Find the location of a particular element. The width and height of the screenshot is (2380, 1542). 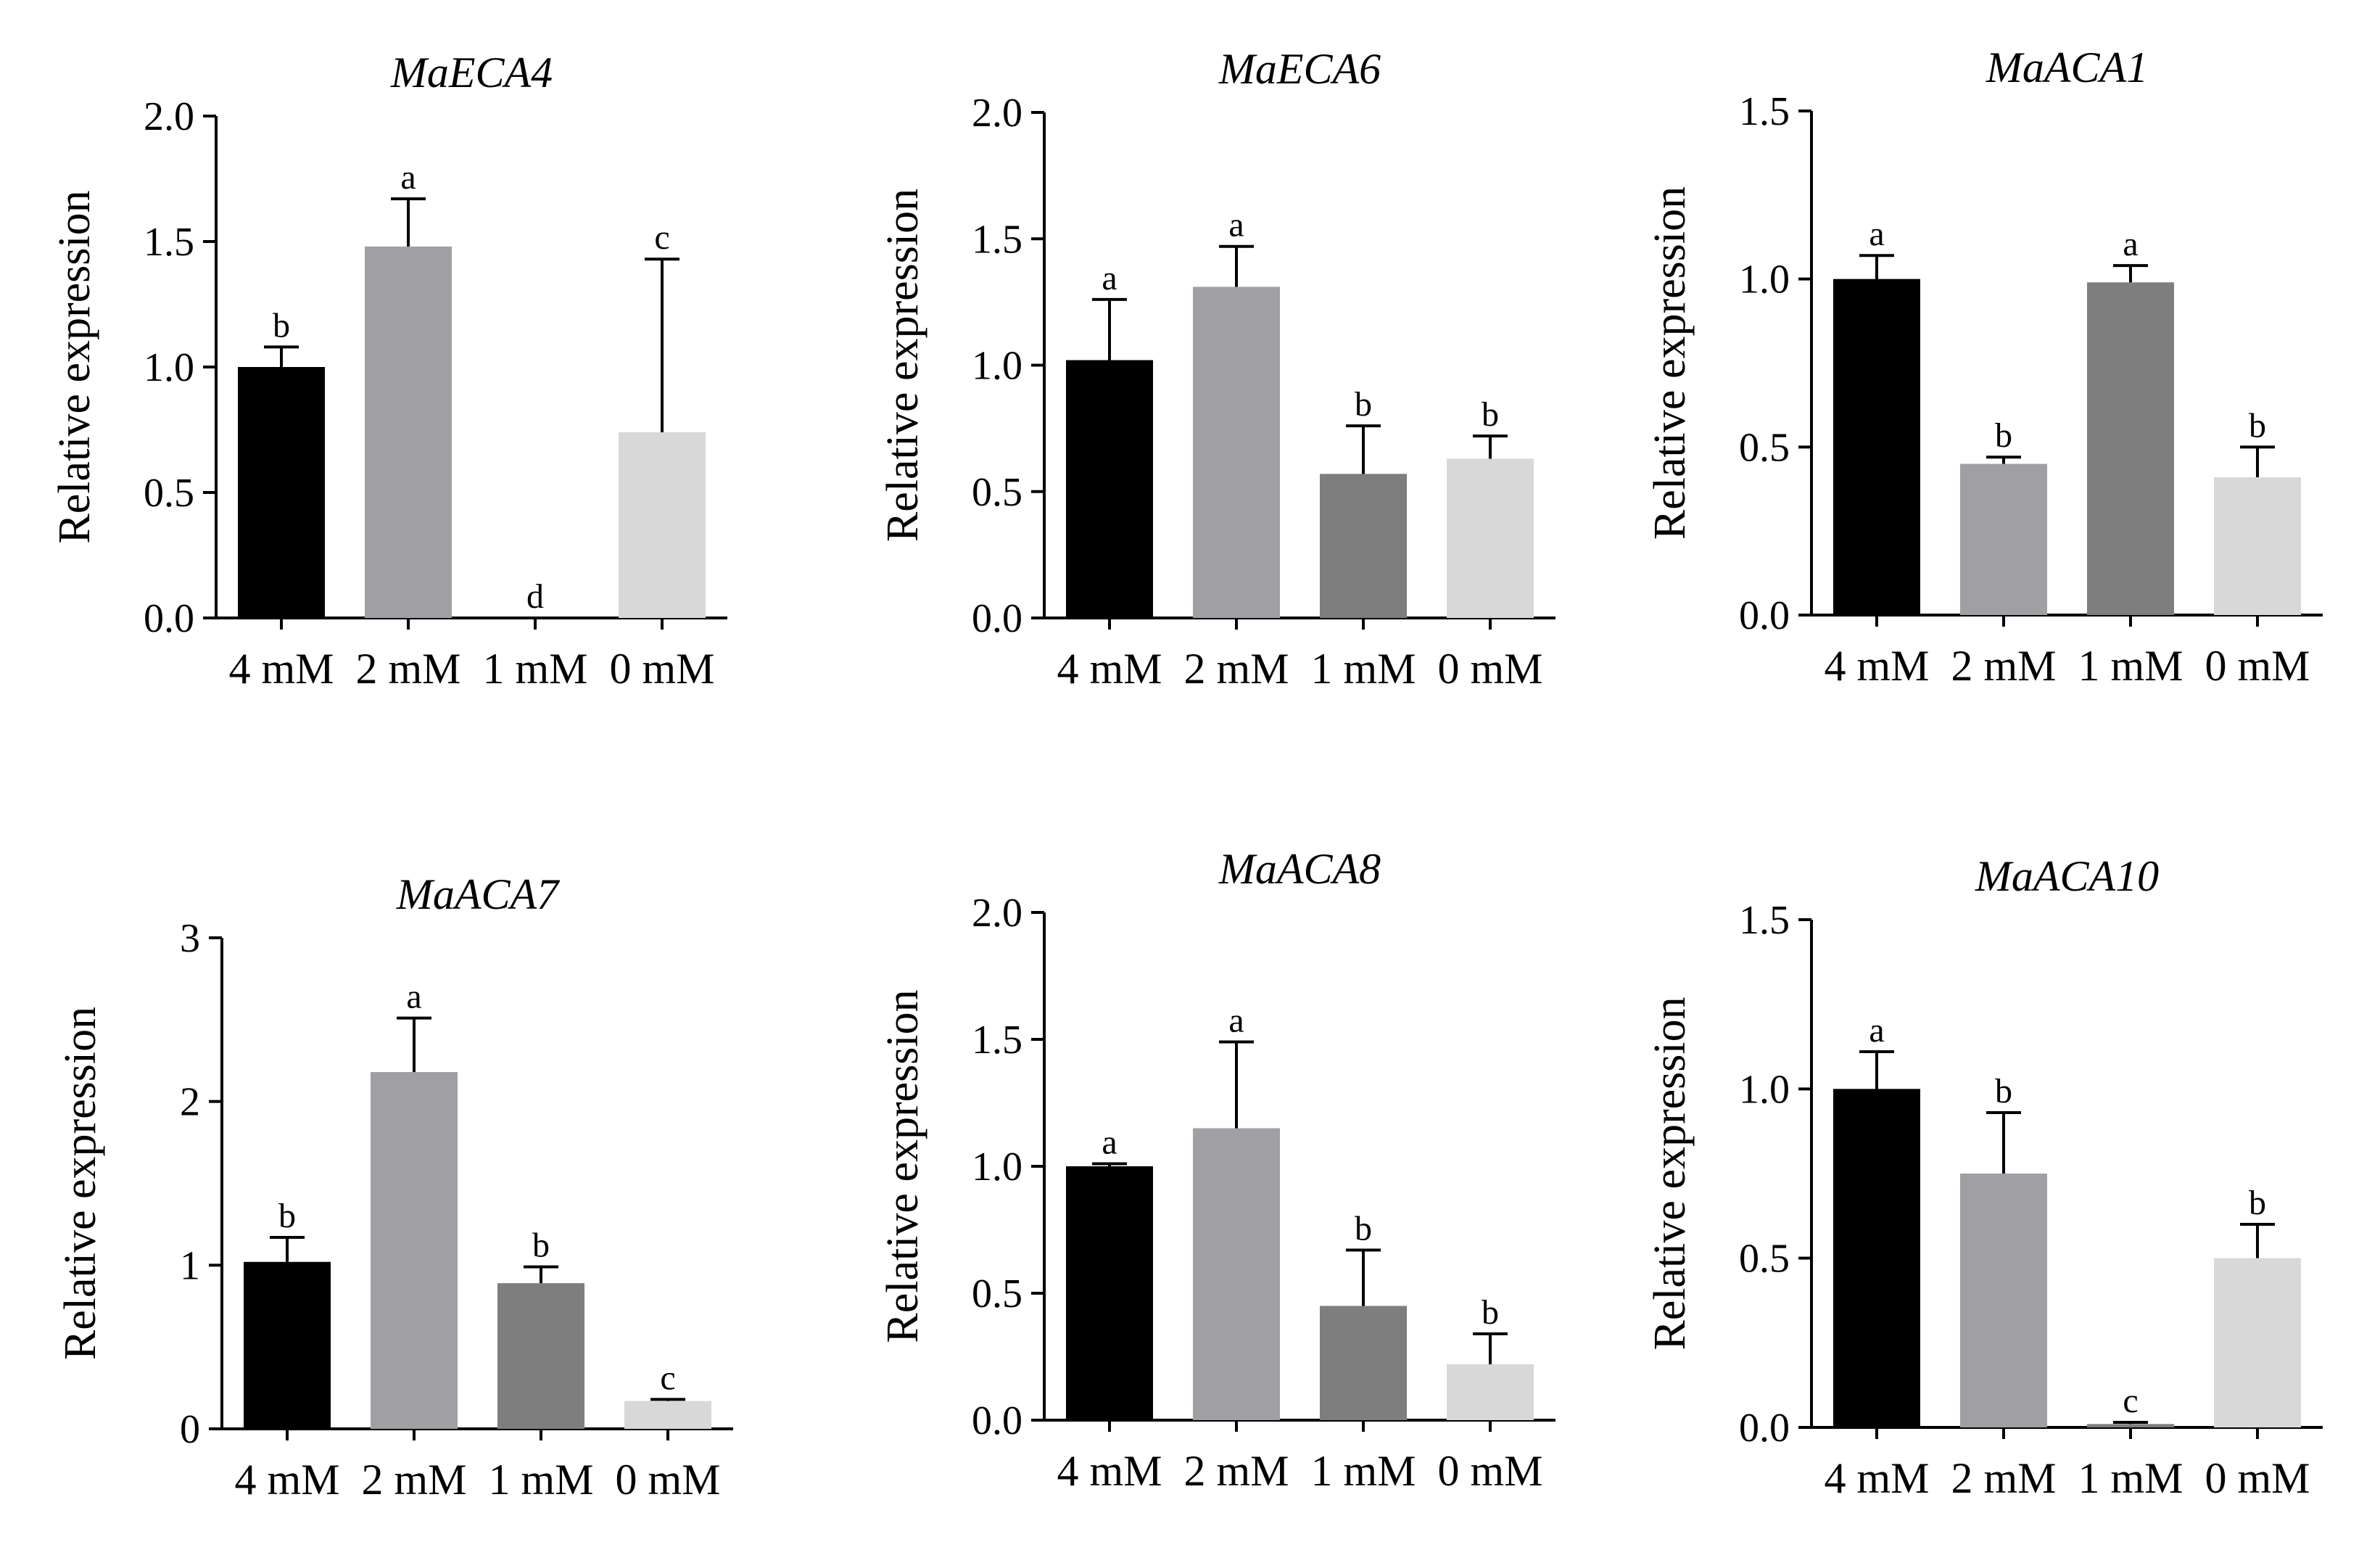

chart4-y-tick-label: 3 is located at coordinates (190, 939).